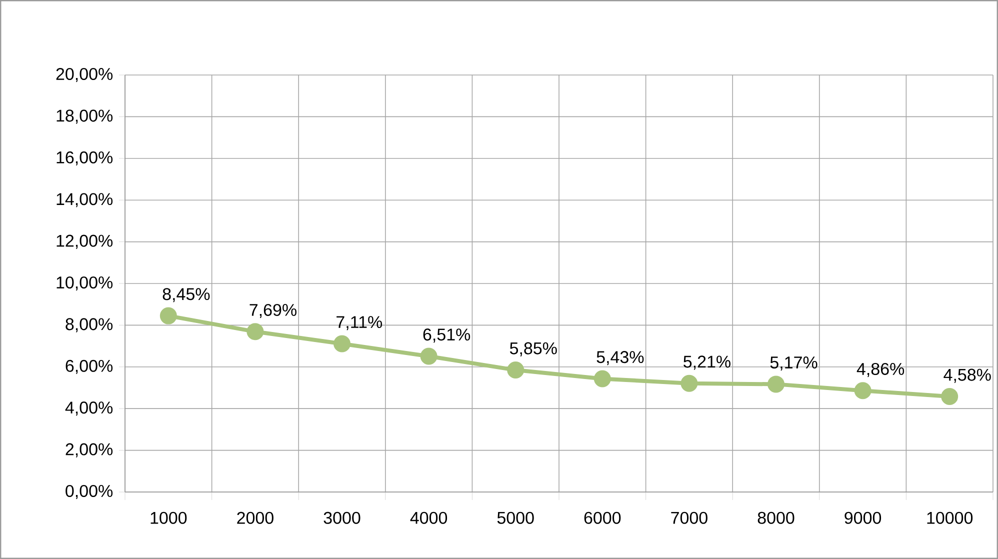 The height and width of the screenshot is (559, 998). What do you see at coordinates (533, 349) in the screenshot?
I see `data-label: 5,85%` at bounding box center [533, 349].